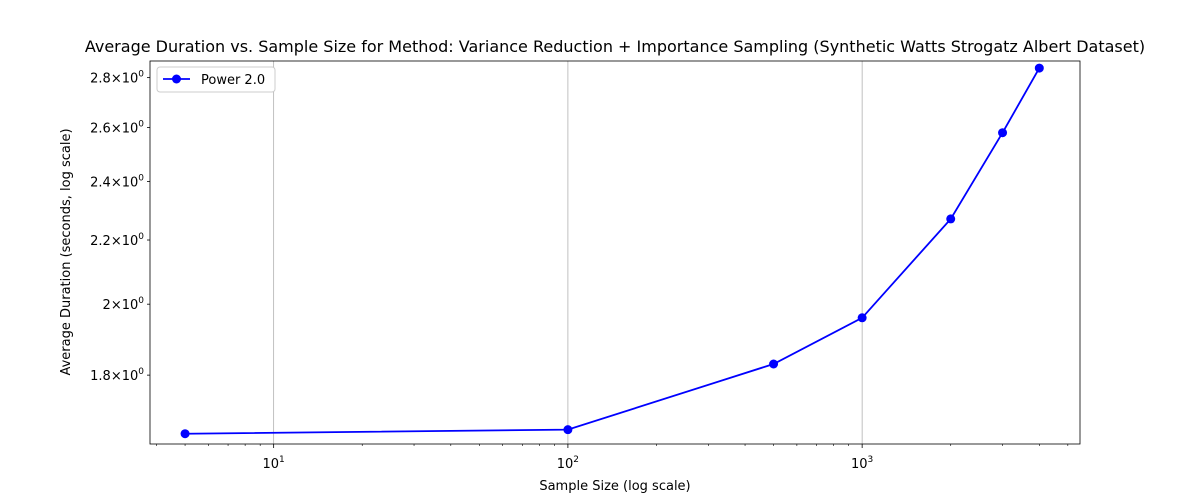 This screenshot has width=1200, height=500. I want to click on y-tick-label: 2.4×100, so click(117, 181).